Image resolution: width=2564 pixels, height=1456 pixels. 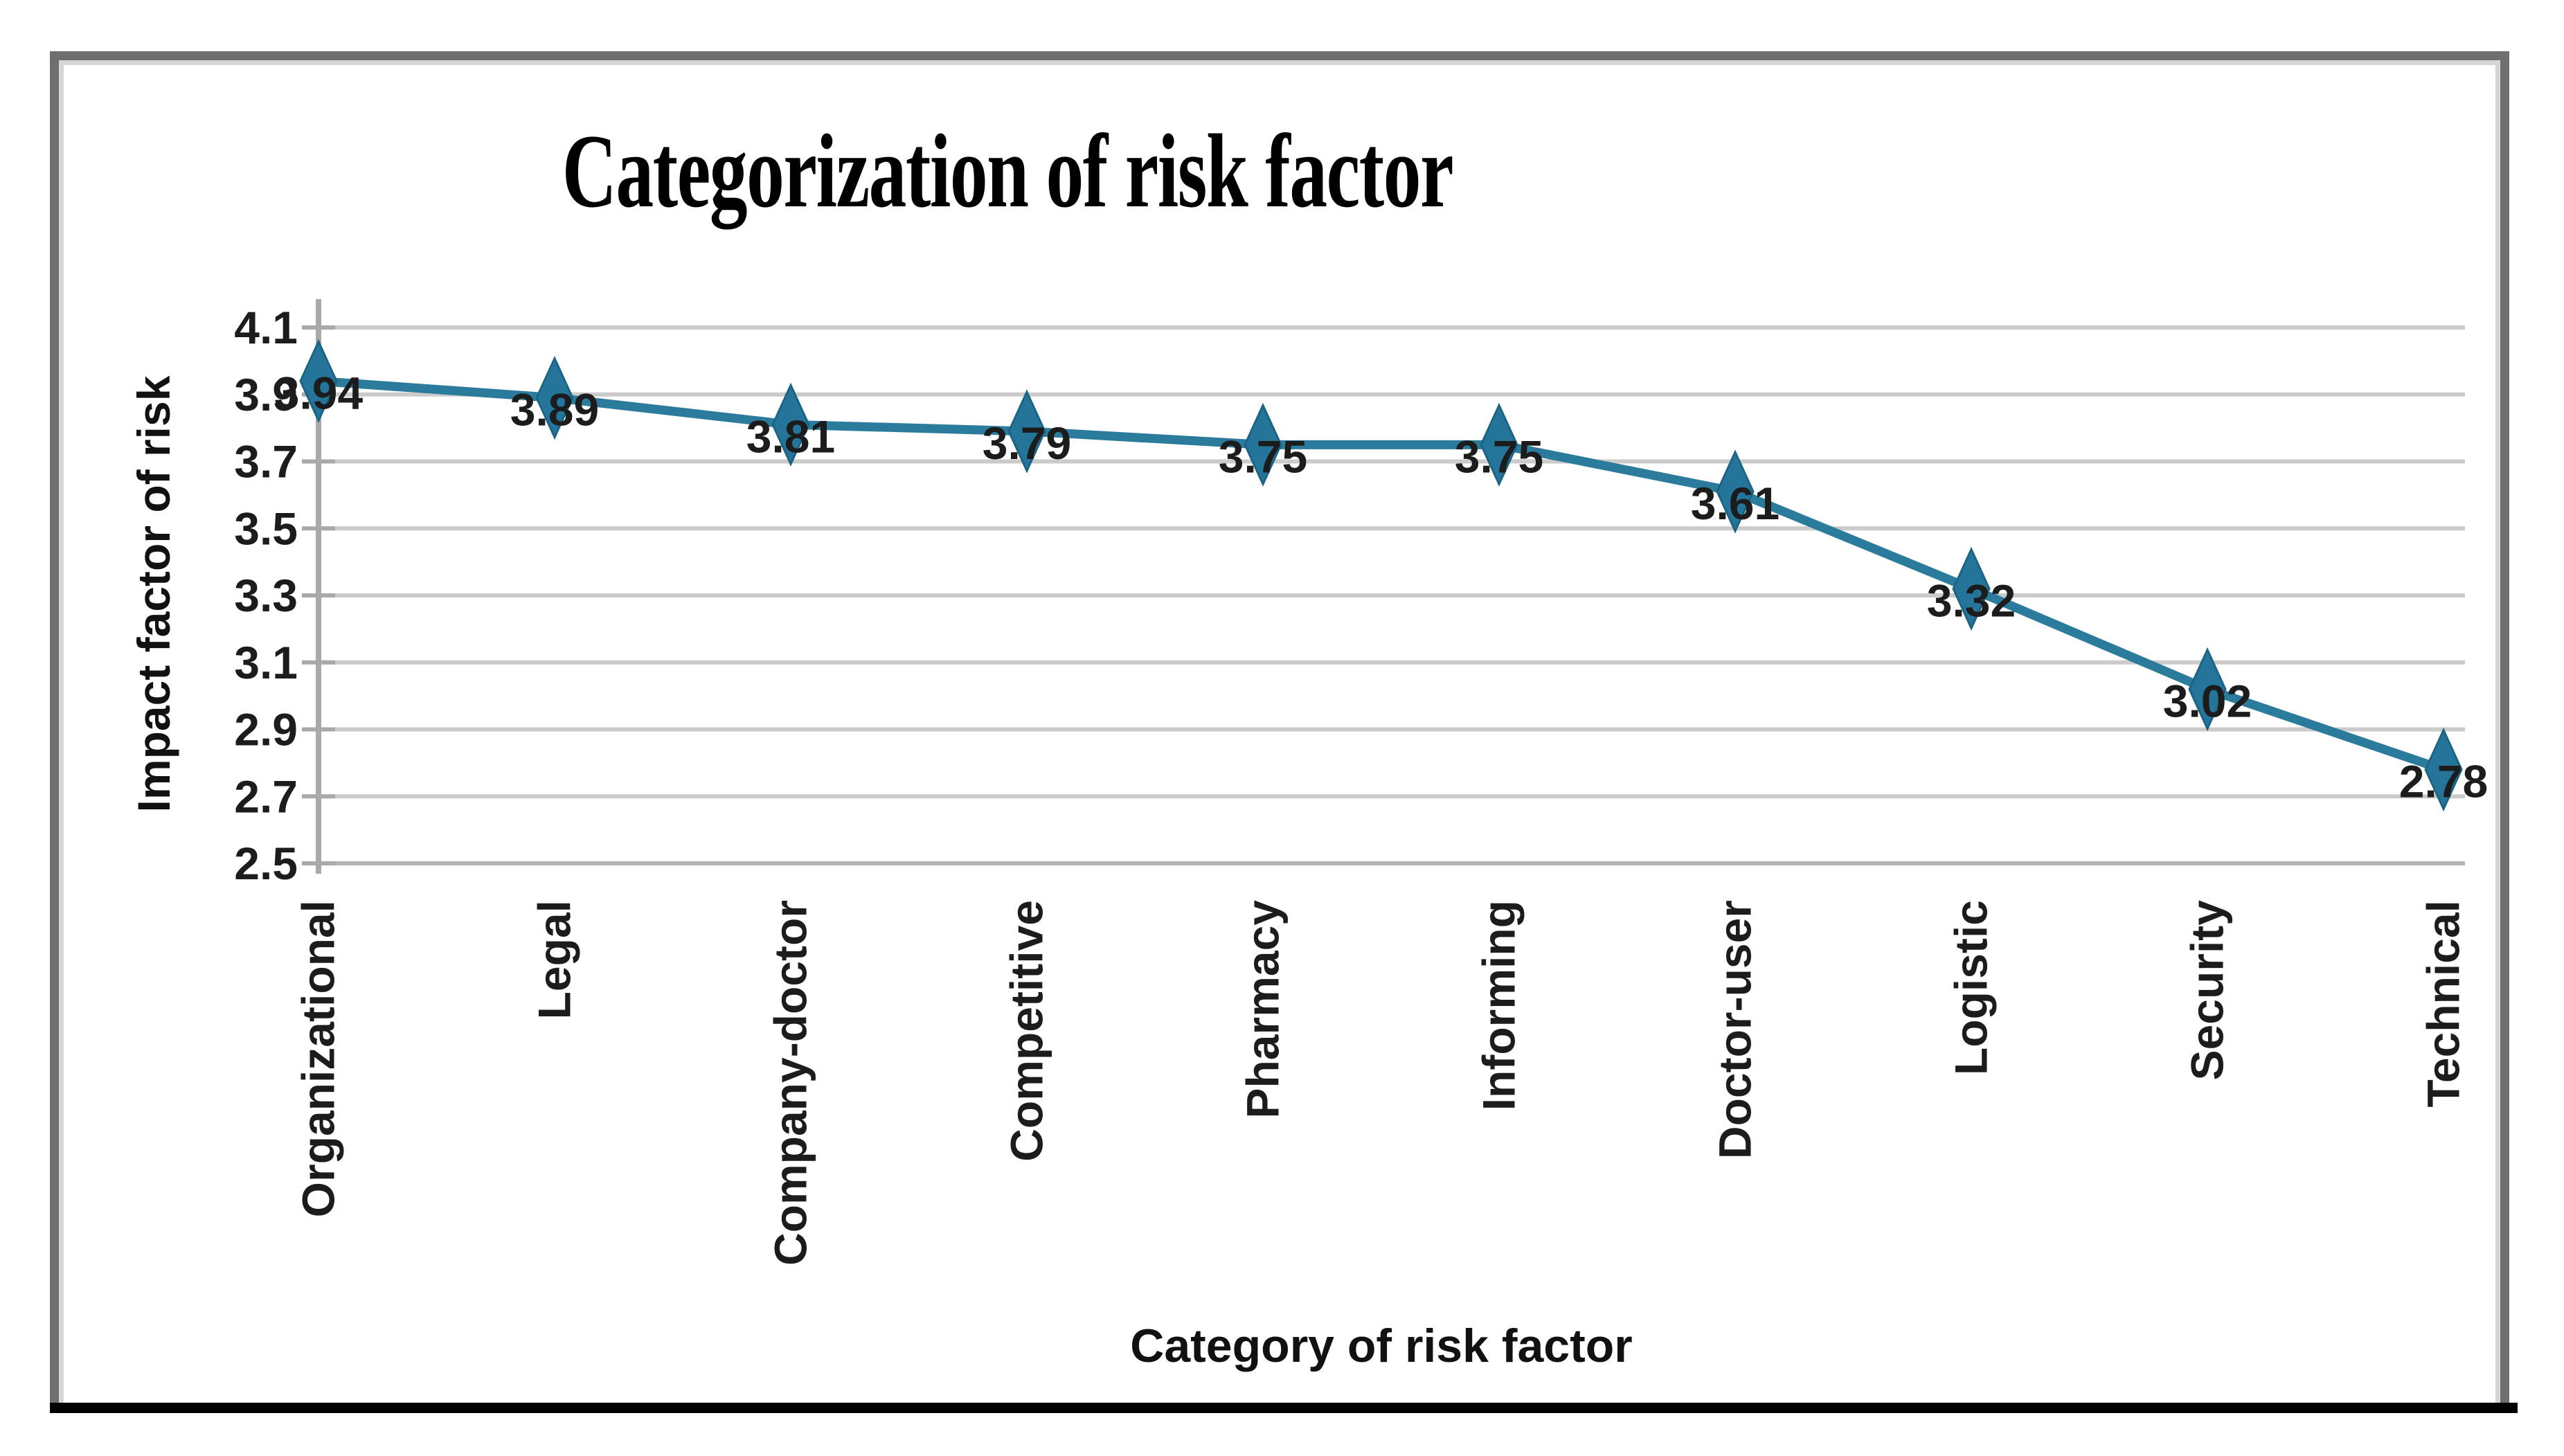 I want to click on frame-border-top, so click(x=1279, y=55).